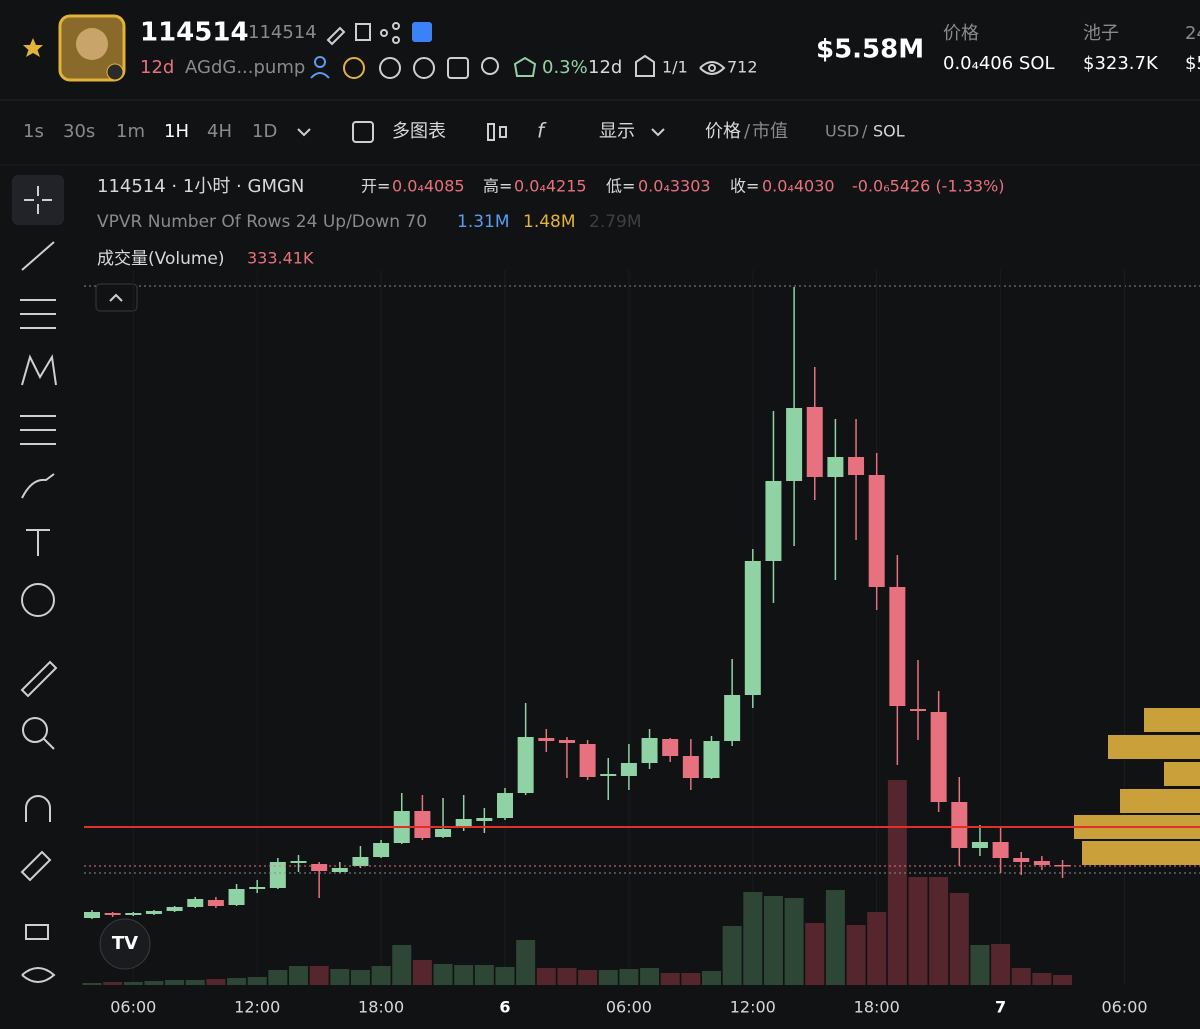  Describe the element at coordinates (419, 131) in the screenshot. I see `multi-chart: 多图表` at that location.